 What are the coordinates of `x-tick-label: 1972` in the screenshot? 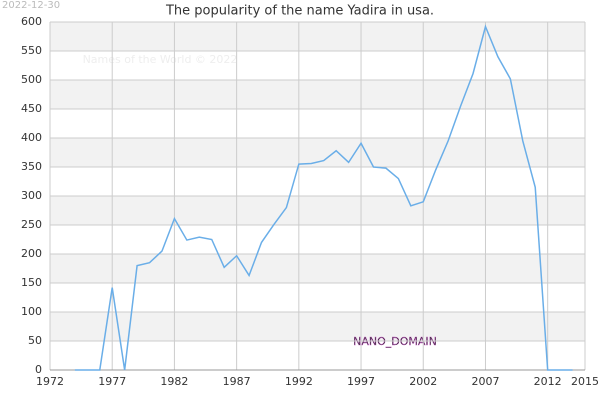 It's located at (50, 381).